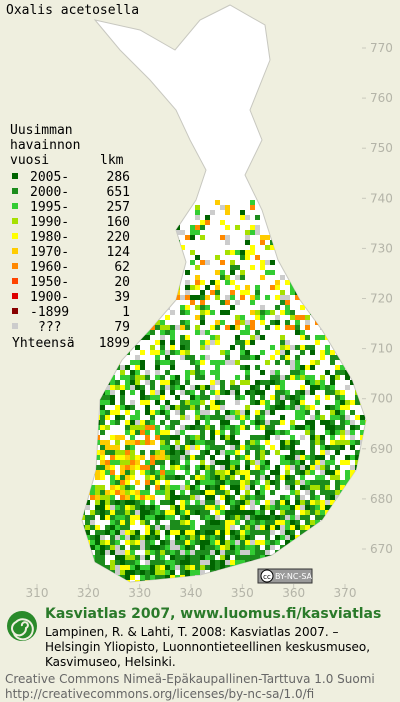 The width and height of the screenshot is (400, 702). What do you see at coordinates (381, 449) in the screenshot?
I see `y-tick-label: 690` at bounding box center [381, 449].